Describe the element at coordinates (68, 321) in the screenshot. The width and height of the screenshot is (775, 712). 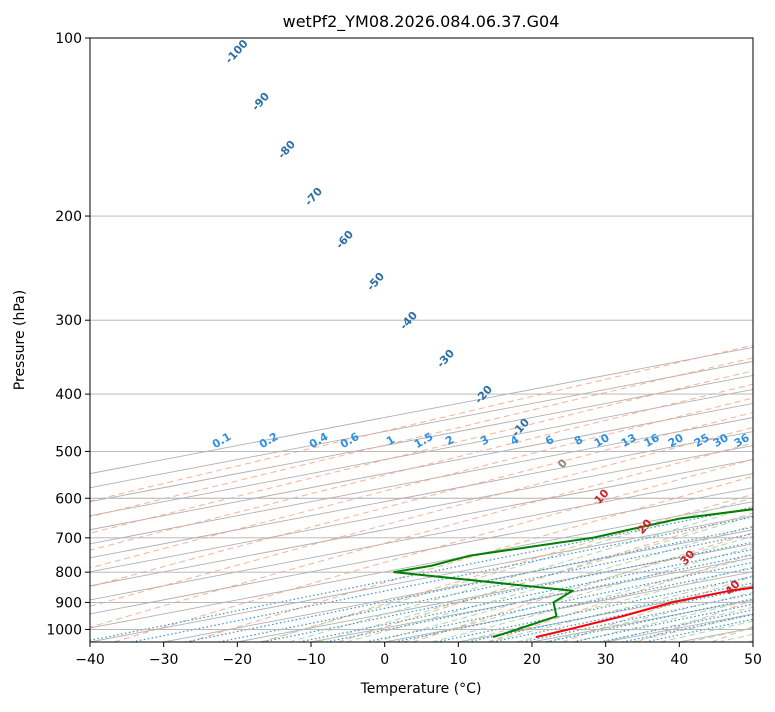
I see `y-tick-label: 300` at that location.